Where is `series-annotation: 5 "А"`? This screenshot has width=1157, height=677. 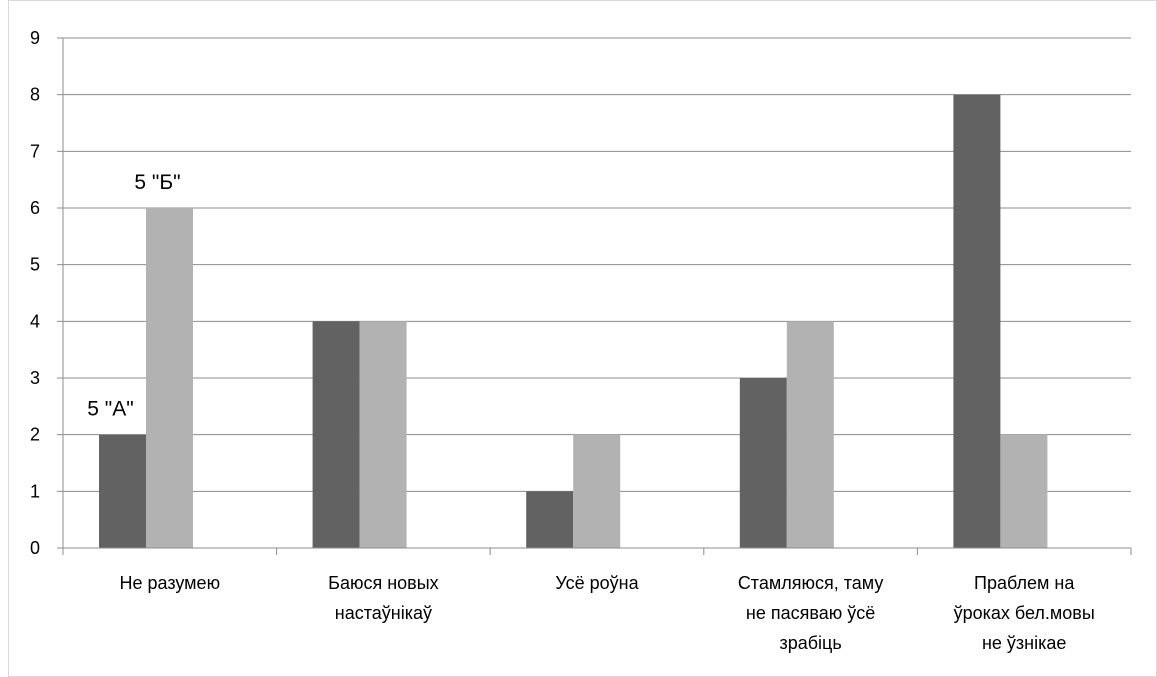
series-annotation: 5 "А" is located at coordinates (110, 409).